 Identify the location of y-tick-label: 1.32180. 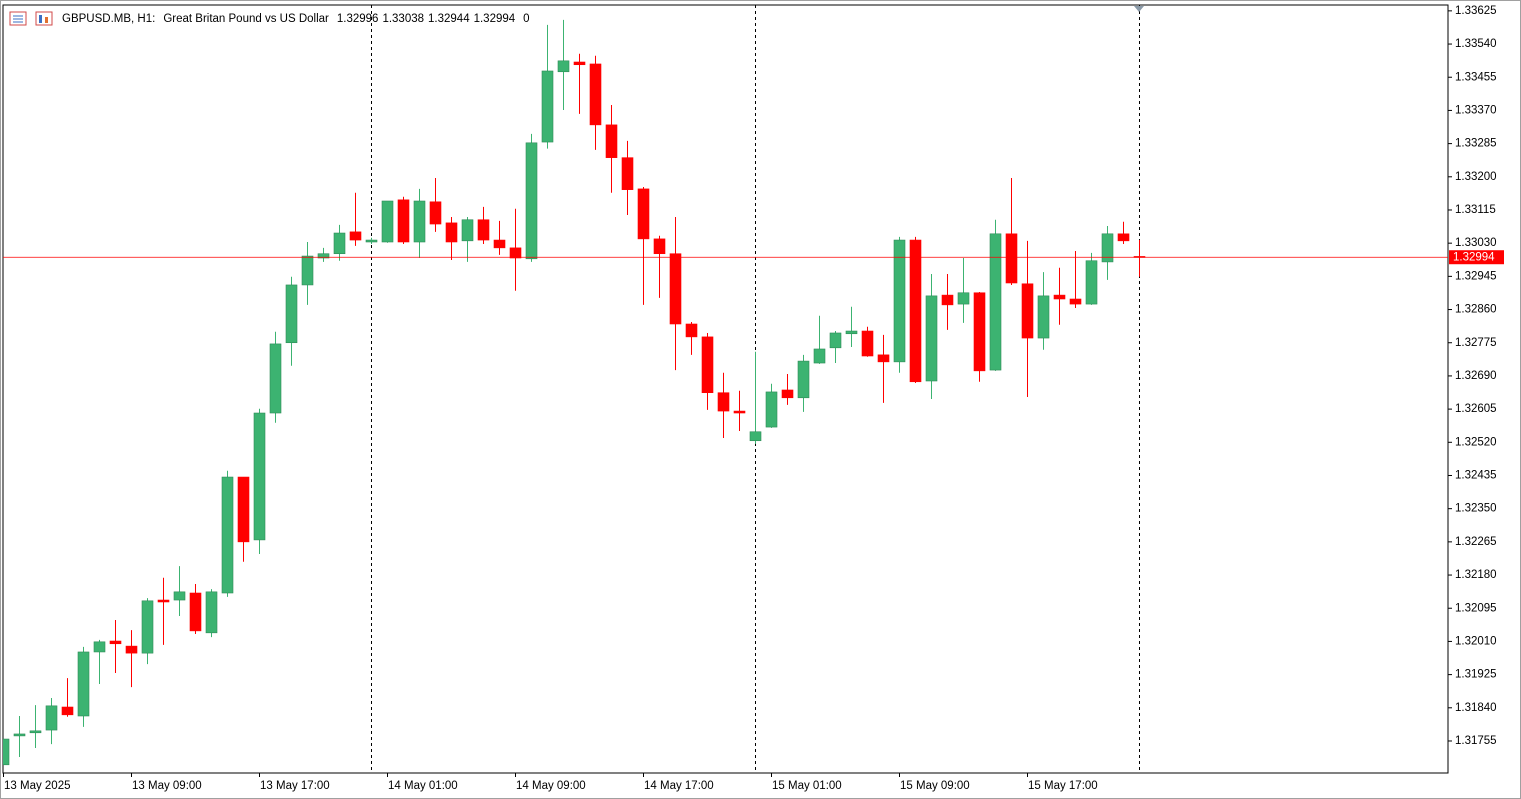
(1476, 575).